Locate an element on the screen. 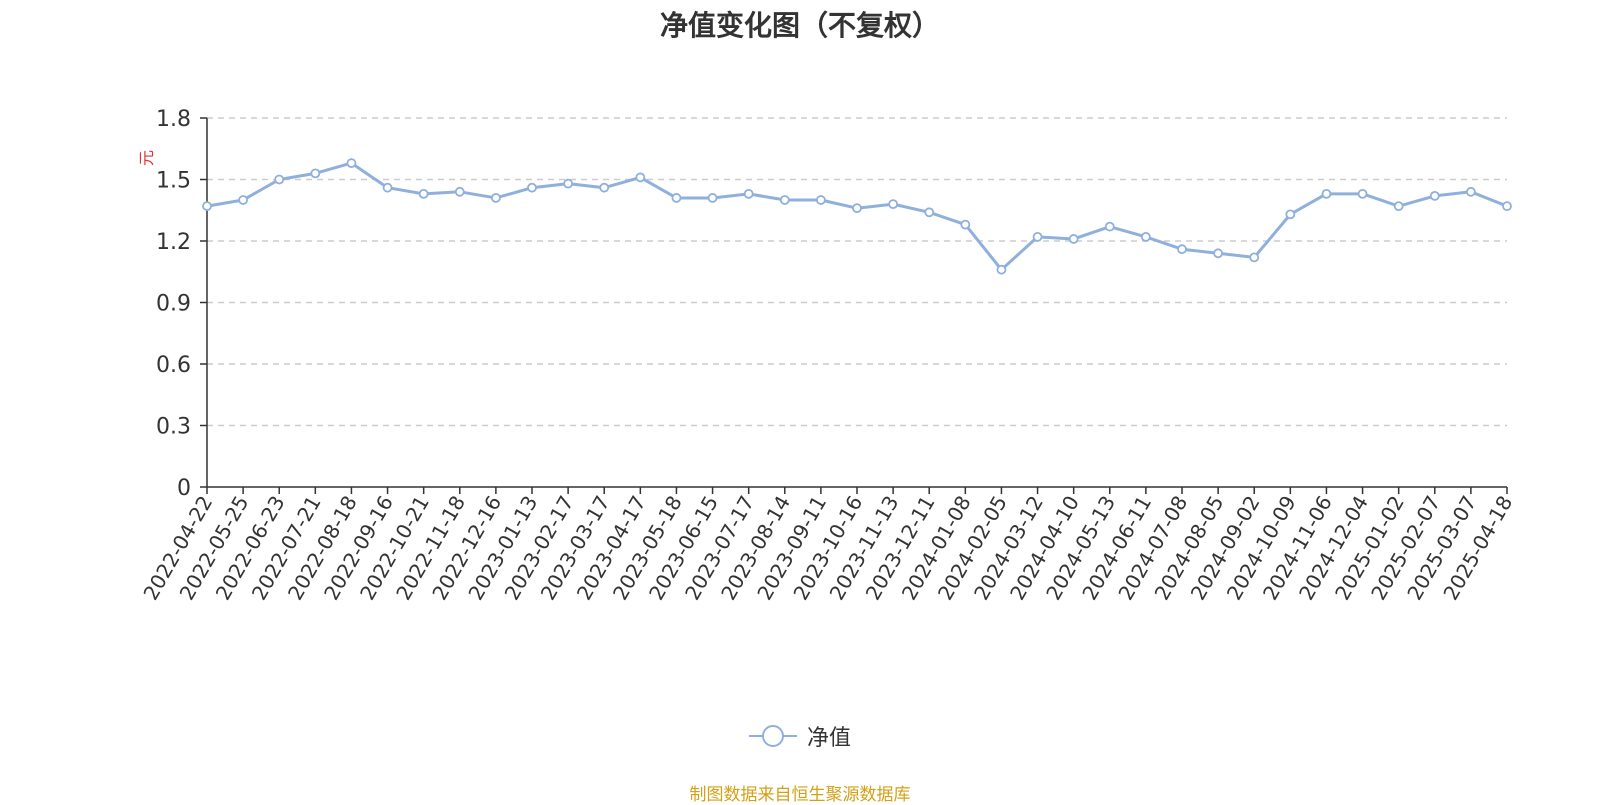  y-tick-label: 0 is located at coordinates (184, 488).